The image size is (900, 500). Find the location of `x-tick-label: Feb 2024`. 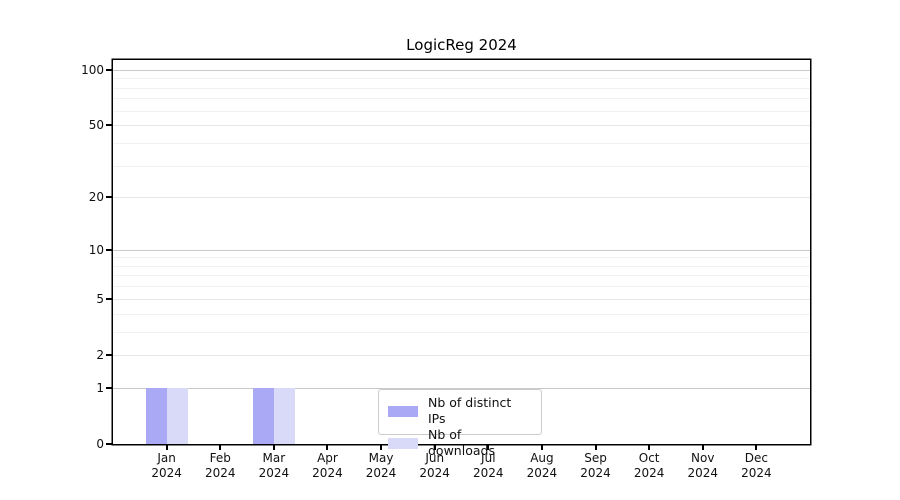

x-tick-label: Feb 2024 is located at coordinates (220, 466).